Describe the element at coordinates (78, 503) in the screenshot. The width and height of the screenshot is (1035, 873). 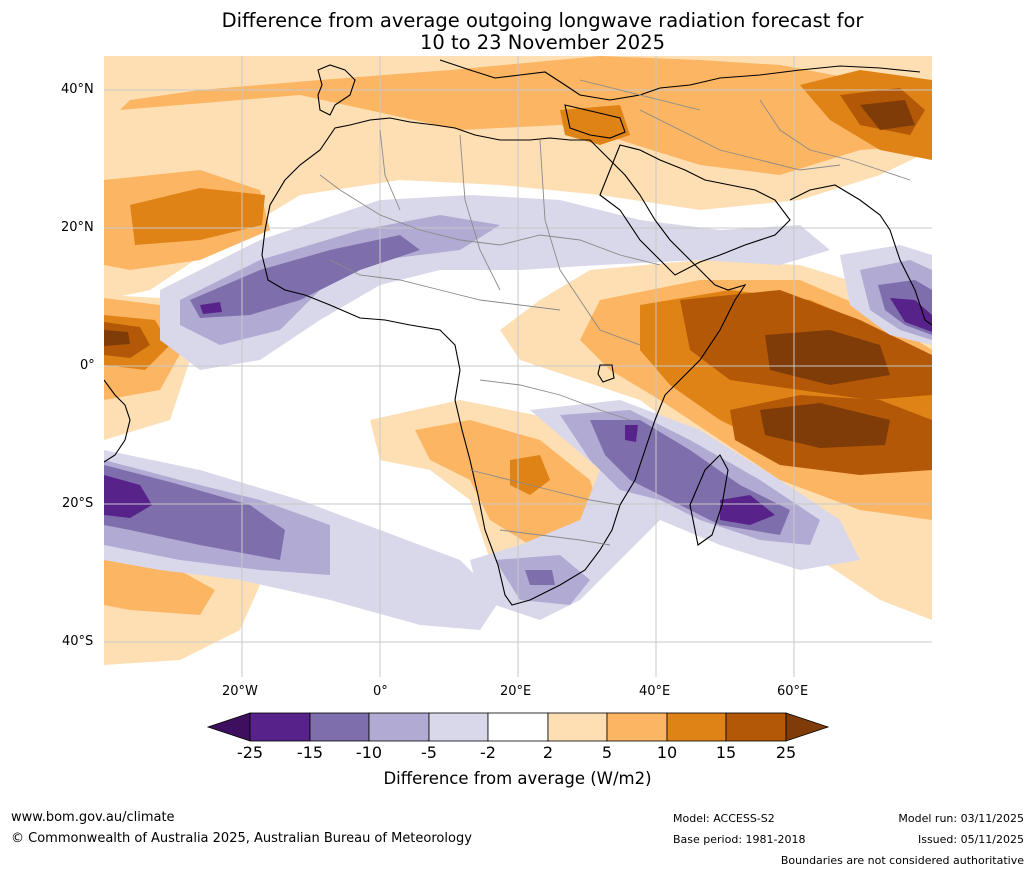
I see `lat-label-20s: 20°S` at that location.